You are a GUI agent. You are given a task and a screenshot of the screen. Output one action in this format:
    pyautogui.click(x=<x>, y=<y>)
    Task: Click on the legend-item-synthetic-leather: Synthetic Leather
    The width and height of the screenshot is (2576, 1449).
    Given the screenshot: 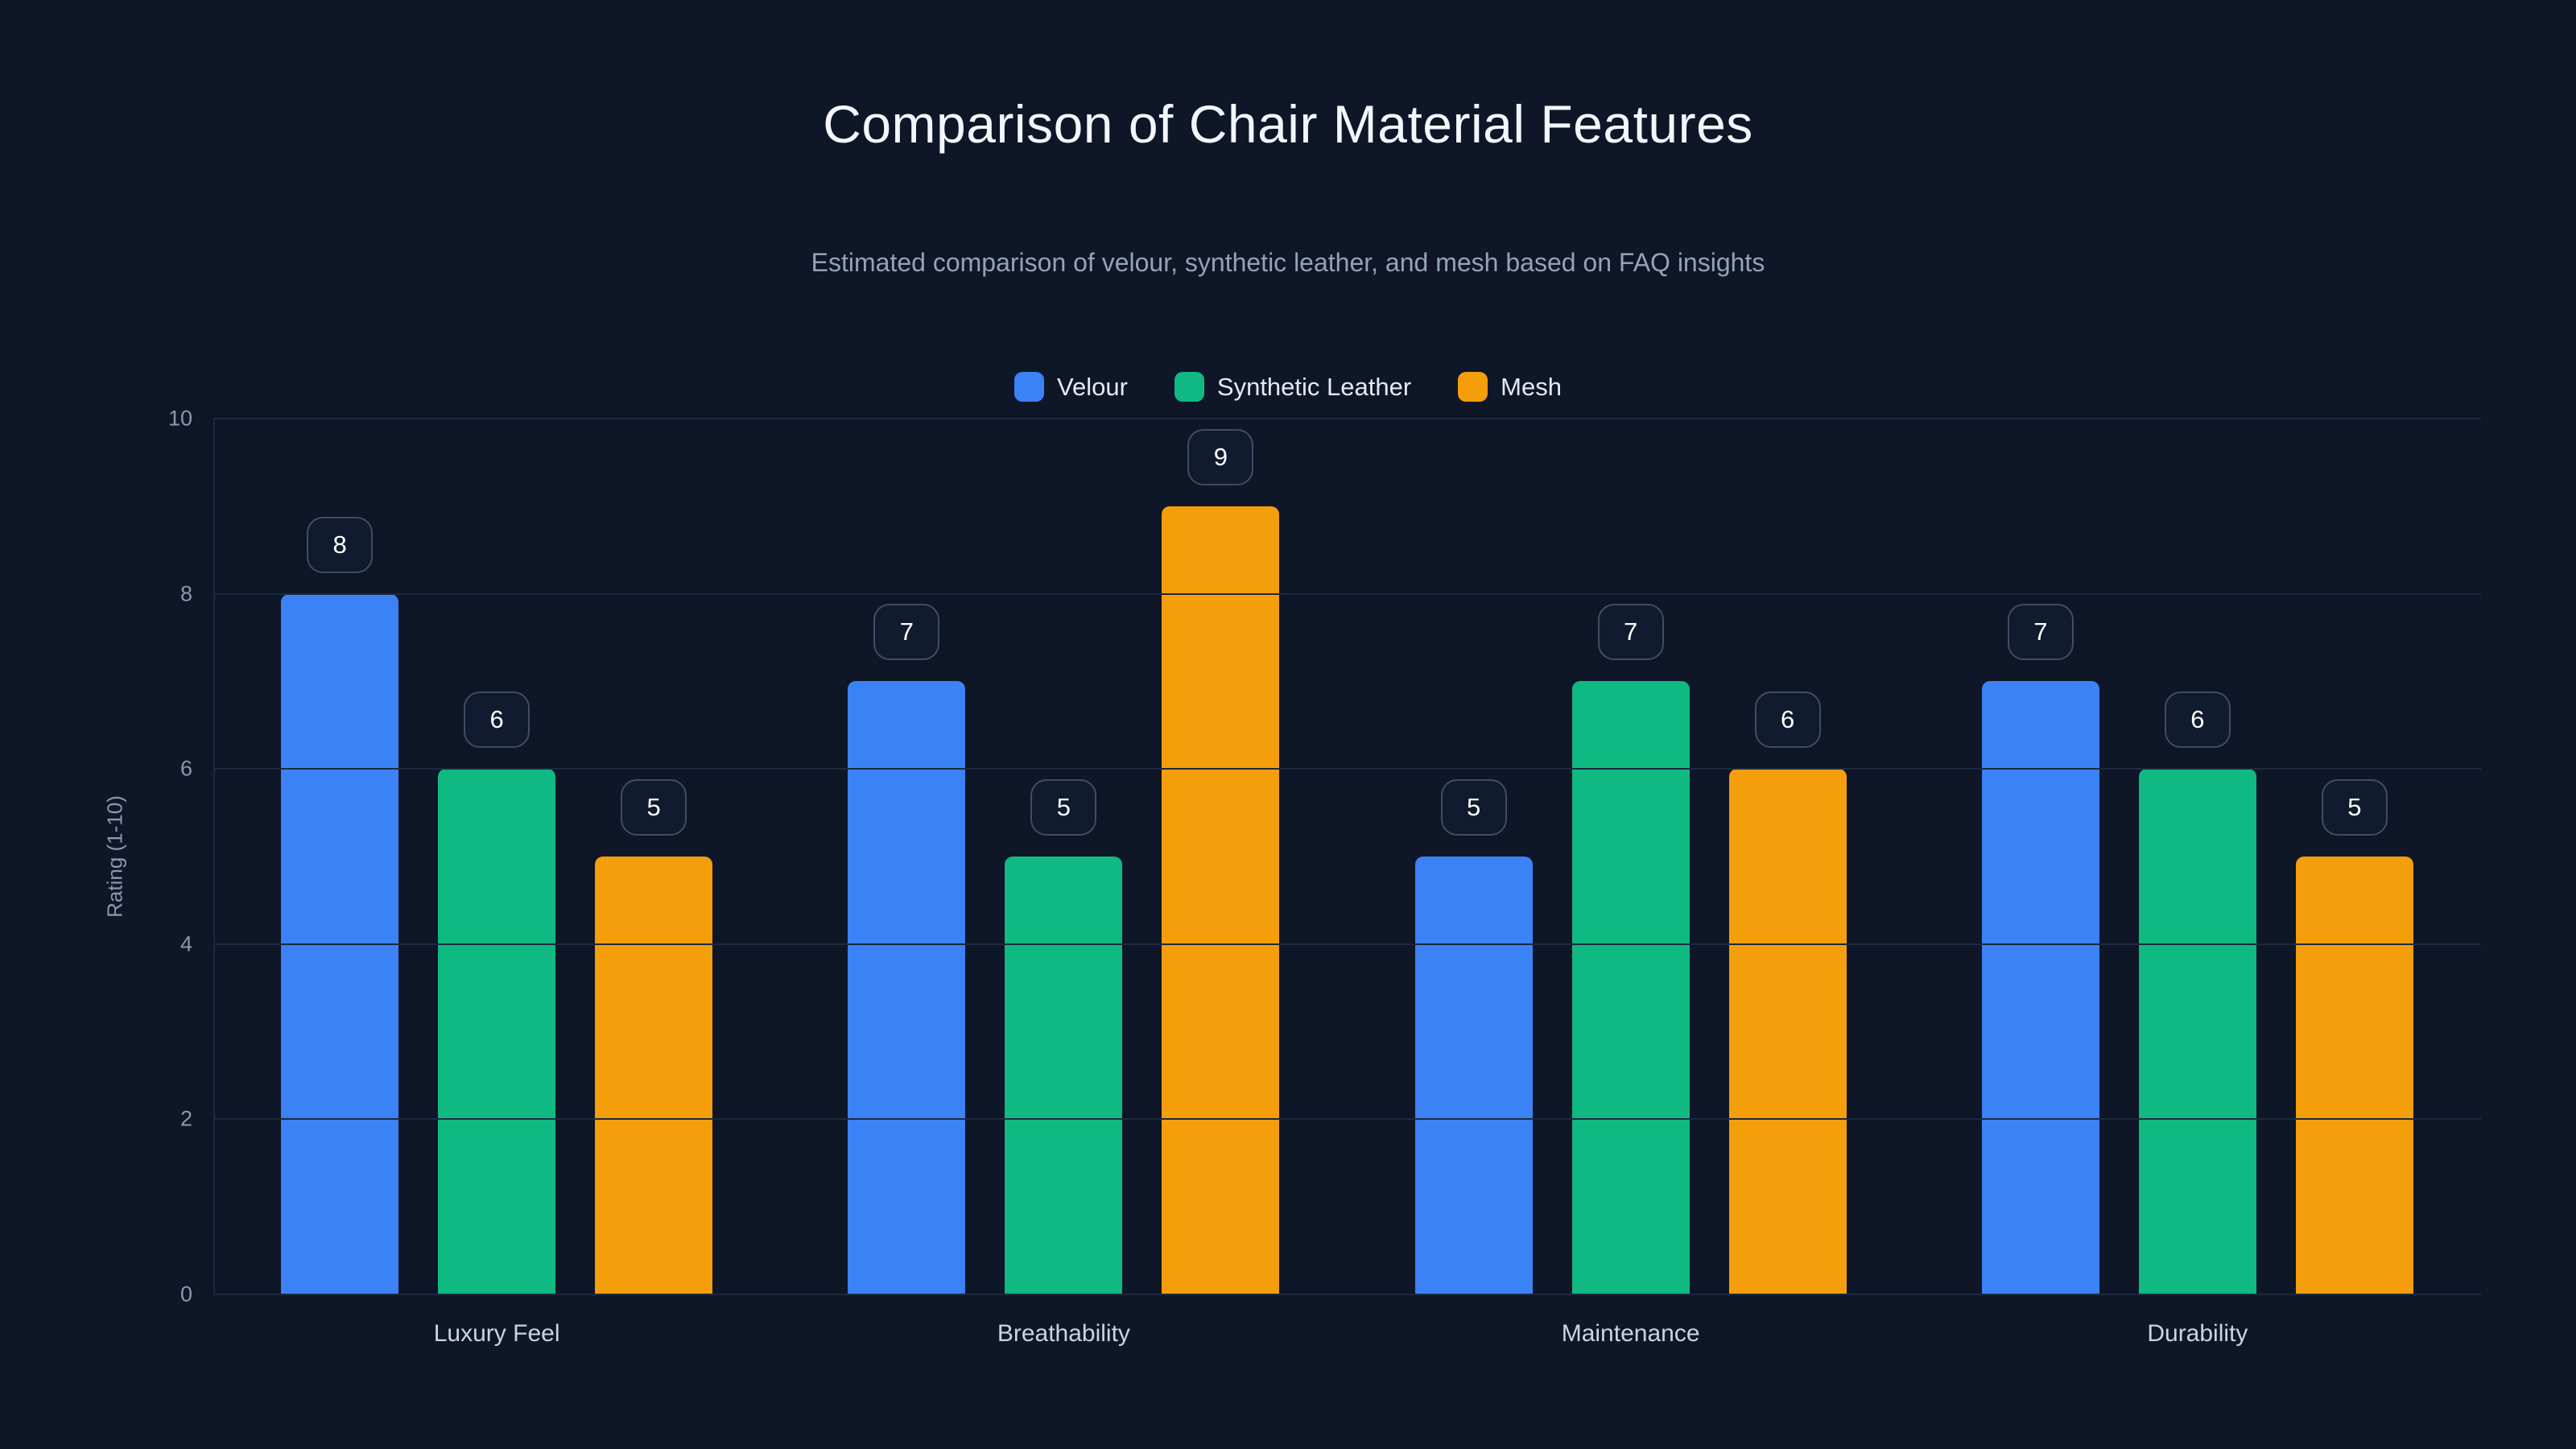 What is the action you would take?
    pyautogui.click(x=1292, y=387)
    